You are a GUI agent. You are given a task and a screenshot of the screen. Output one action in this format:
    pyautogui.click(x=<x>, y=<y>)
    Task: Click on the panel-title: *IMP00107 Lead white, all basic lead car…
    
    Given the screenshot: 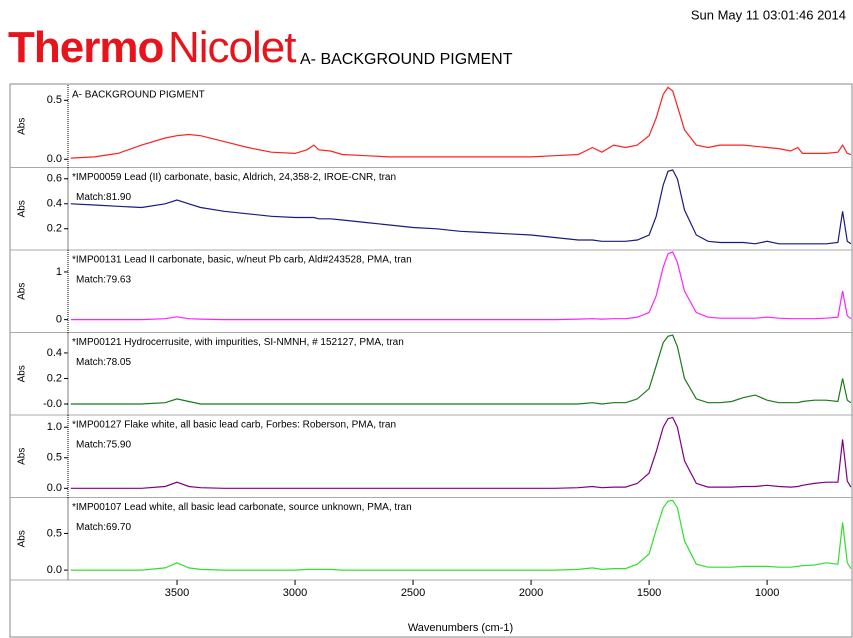 What is the action you would take?
    pyautogui.click(x=242, y=507)
    